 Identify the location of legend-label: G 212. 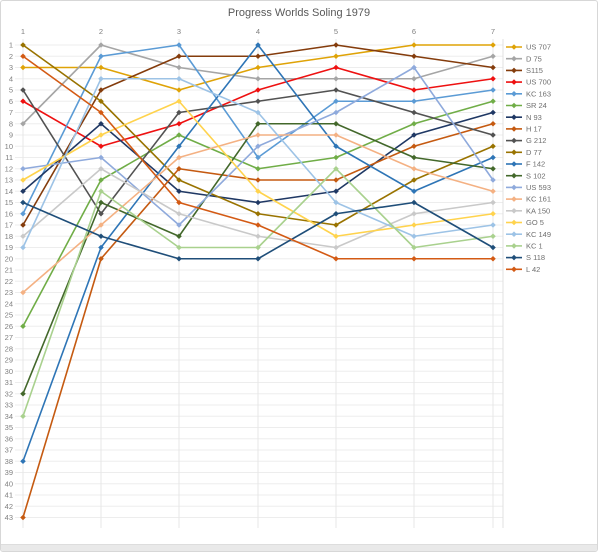
(536, 140).